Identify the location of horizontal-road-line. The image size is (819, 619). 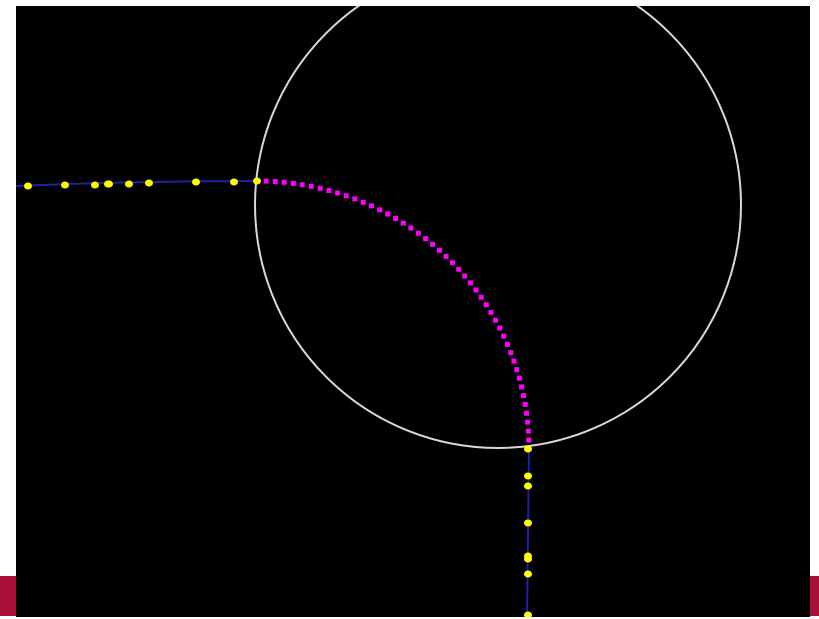
(137, 183).